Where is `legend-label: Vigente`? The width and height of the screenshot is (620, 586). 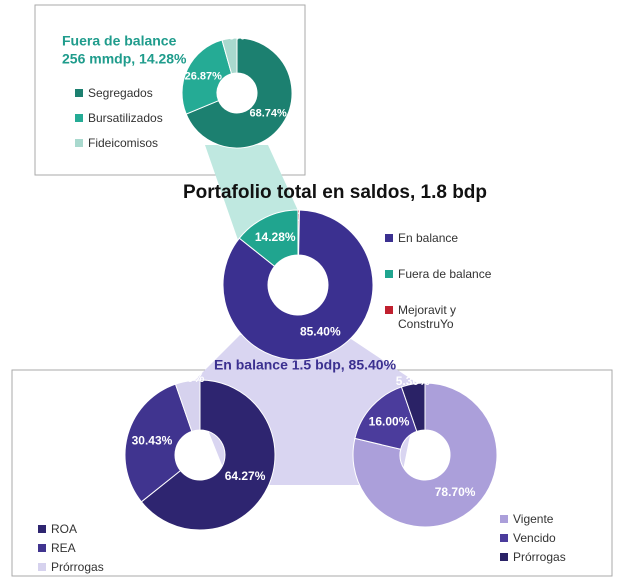 legend-label: Vigente is located at coordinates (533, 519).